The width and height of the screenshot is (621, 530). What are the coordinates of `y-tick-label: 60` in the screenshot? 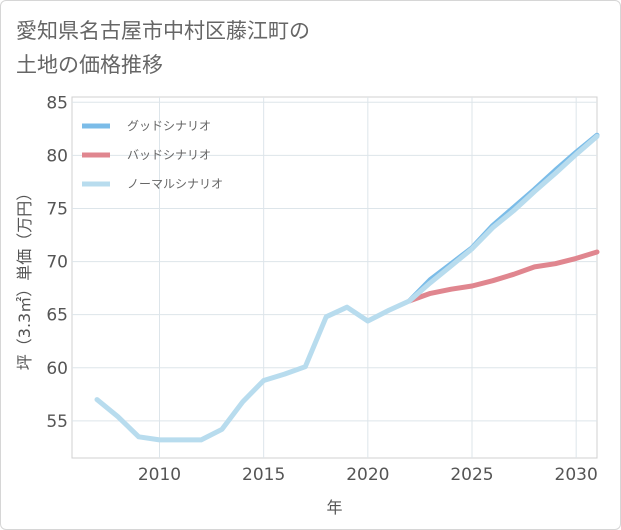 It's located at (57, 369).